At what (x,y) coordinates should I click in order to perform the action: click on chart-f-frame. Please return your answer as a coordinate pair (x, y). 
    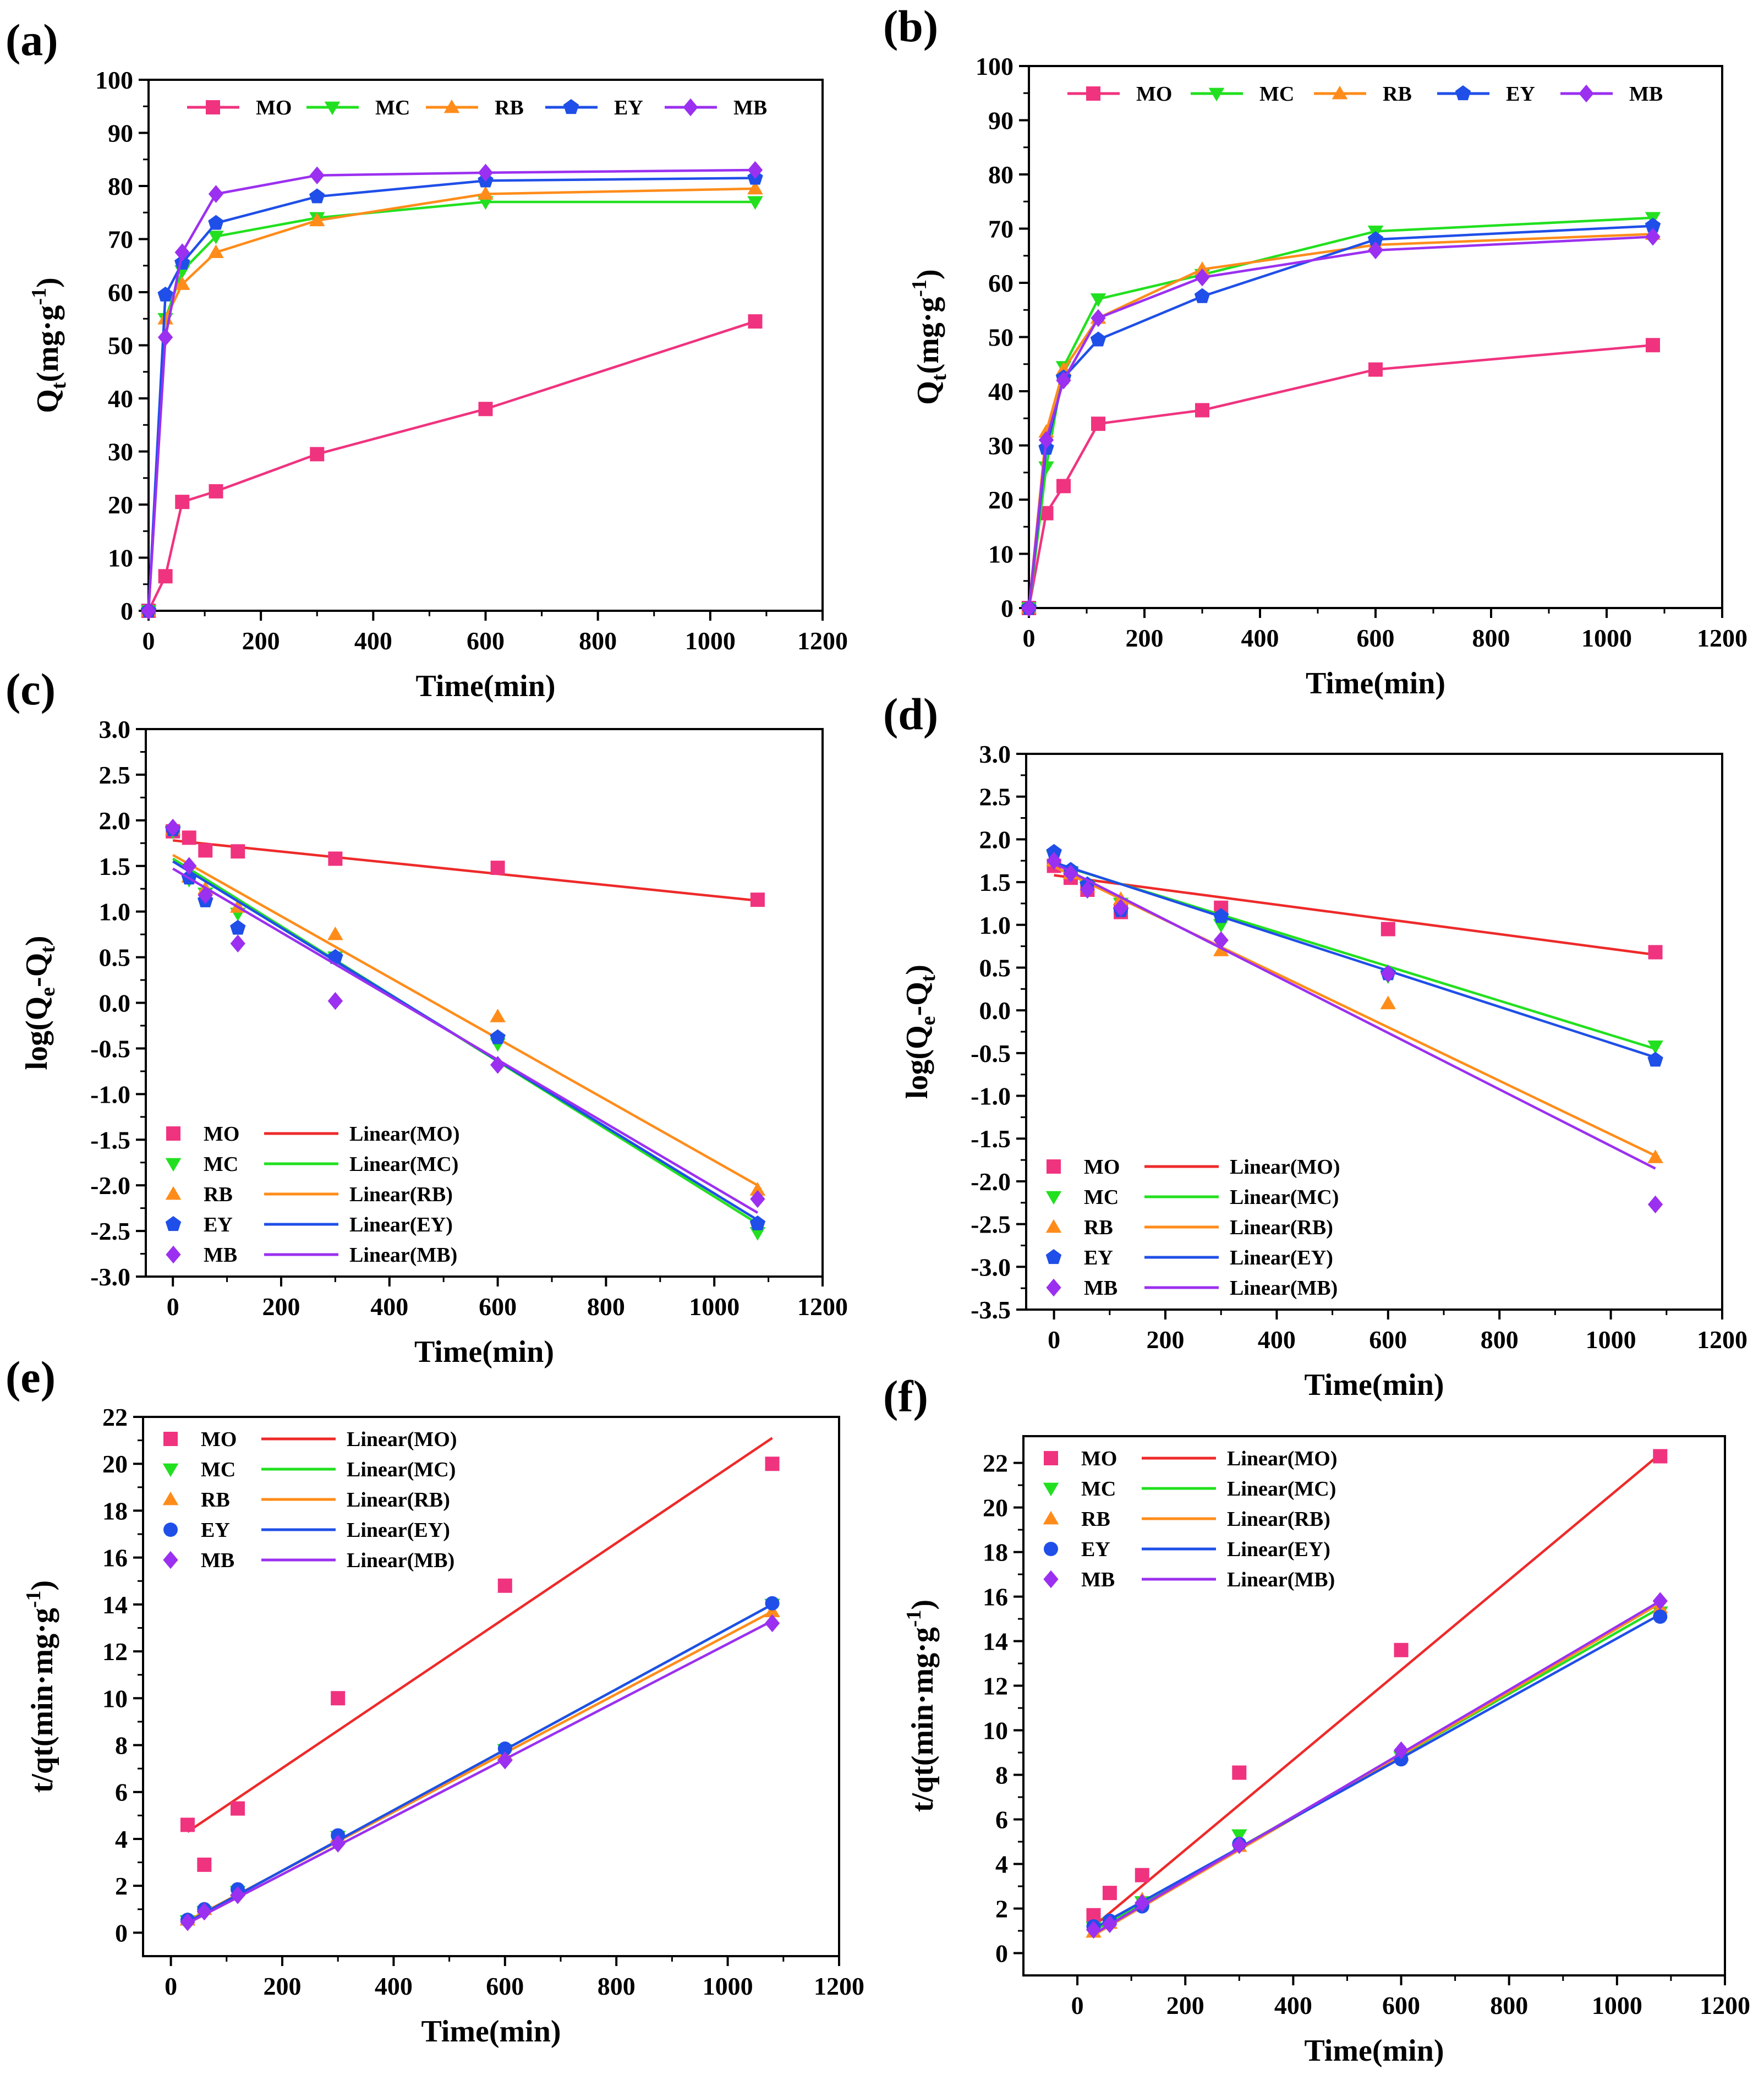
    Looking at the image, I should click on (1374, 1706).